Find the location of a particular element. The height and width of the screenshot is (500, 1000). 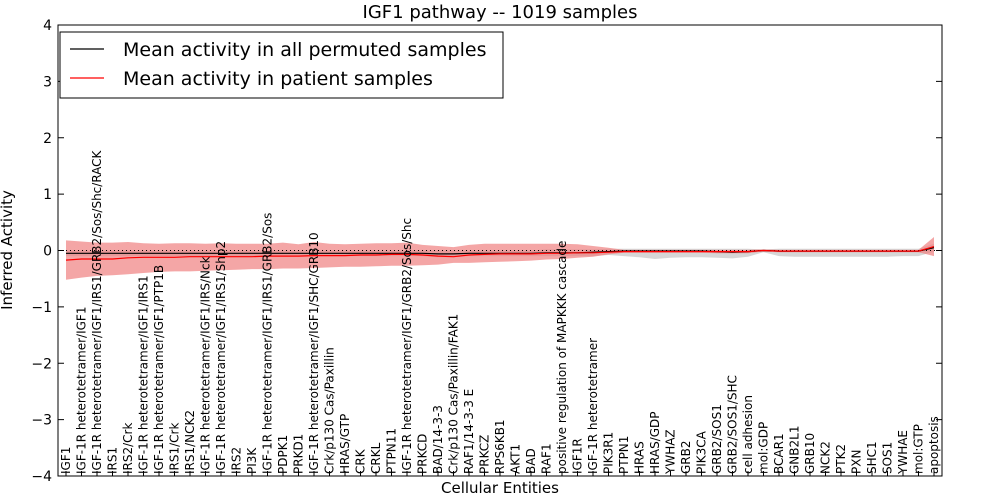

category-label: Crk/p130 Cas/Paxillin is located at coordinates (330, 410).